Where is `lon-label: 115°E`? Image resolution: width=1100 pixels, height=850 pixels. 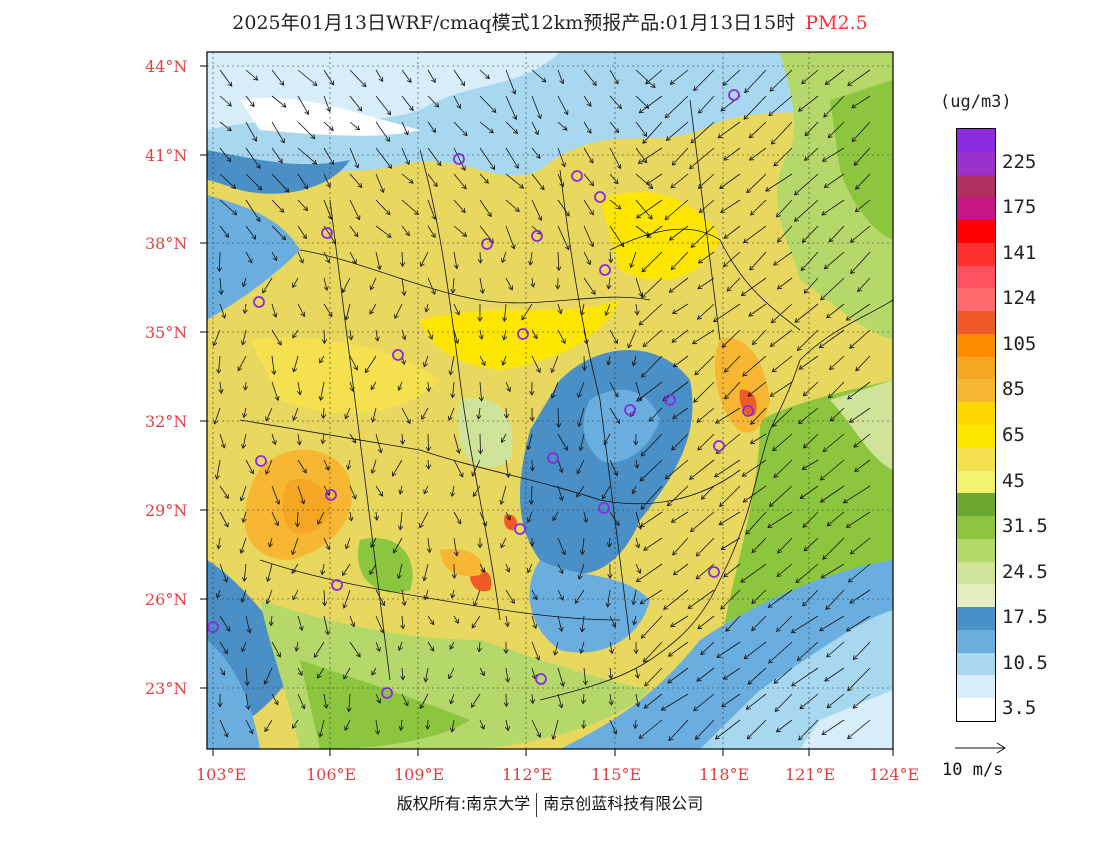
lon-label: 115°E is located at coordinates (616, 774).